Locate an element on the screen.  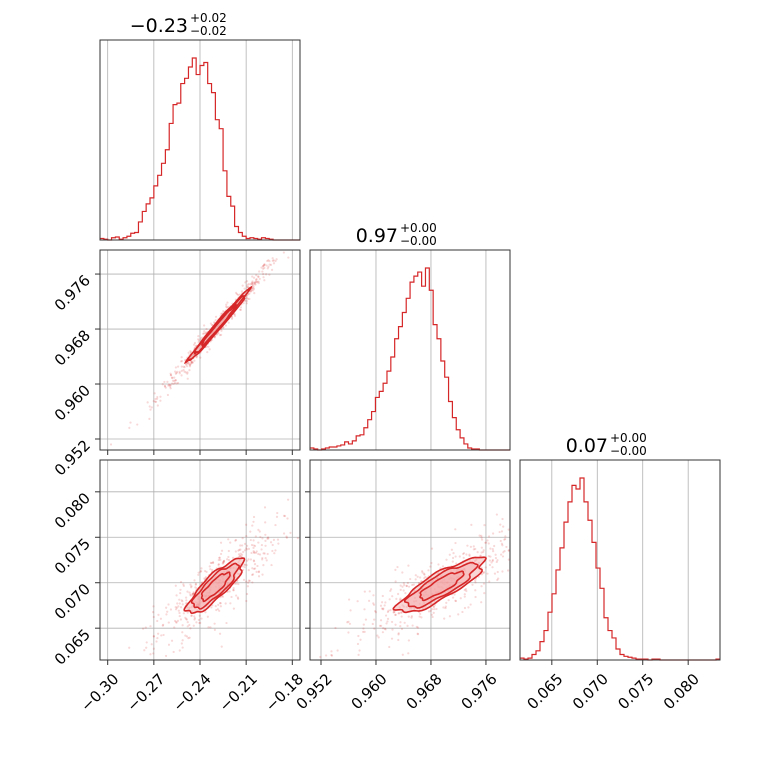
histogram-step-line is located at coordinates (200, 149).